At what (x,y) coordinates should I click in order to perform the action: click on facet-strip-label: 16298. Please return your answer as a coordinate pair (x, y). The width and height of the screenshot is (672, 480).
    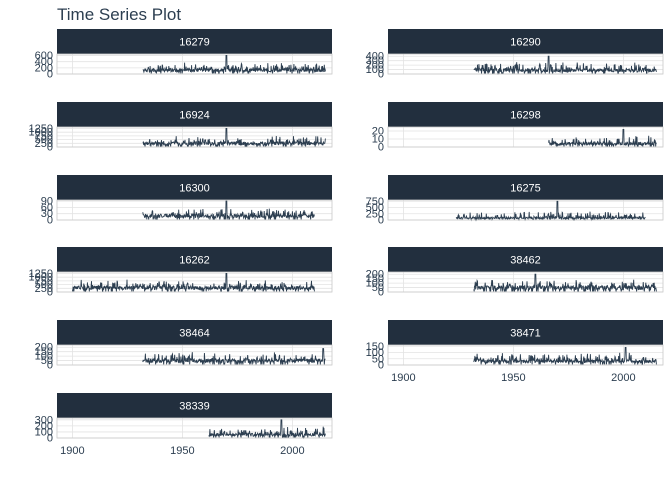
    Looking at the image, I should click on (525, 116).